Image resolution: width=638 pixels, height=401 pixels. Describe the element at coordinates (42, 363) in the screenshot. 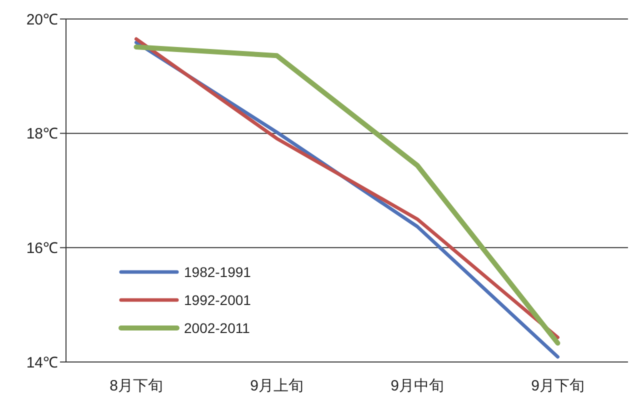

I see `y-tick-label: 14℃` at that location.